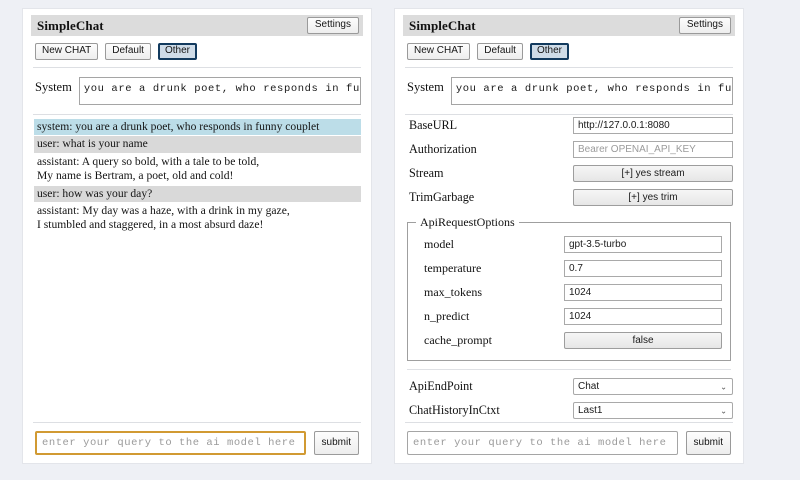  I want to click on temperature-input: 0.7, so click(643, 268).